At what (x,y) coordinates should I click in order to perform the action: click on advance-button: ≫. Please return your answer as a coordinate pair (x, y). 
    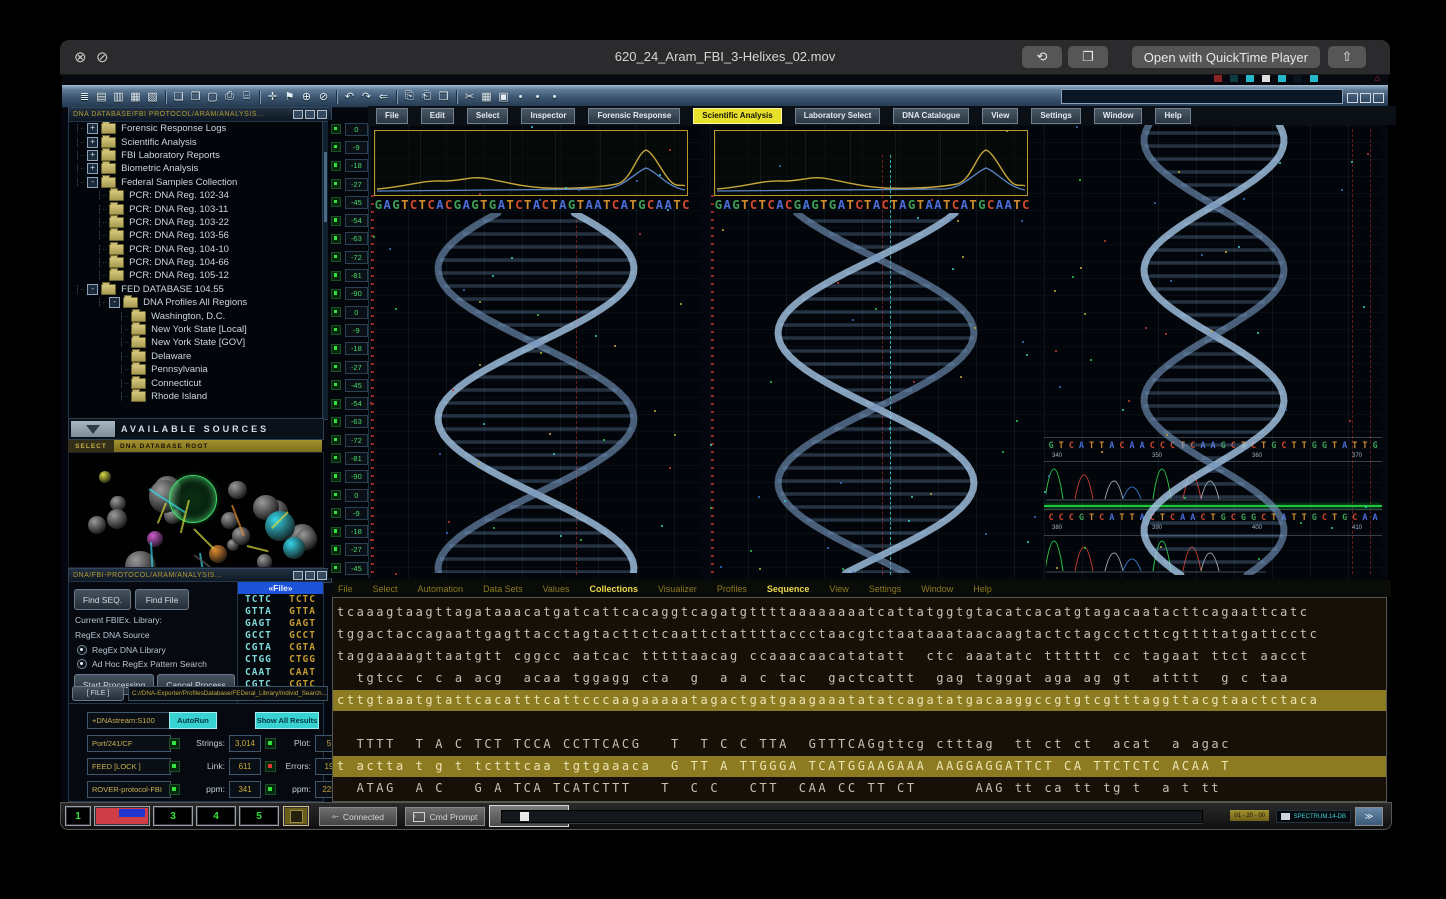
    Looking at the image, I should click on (1369, 816).